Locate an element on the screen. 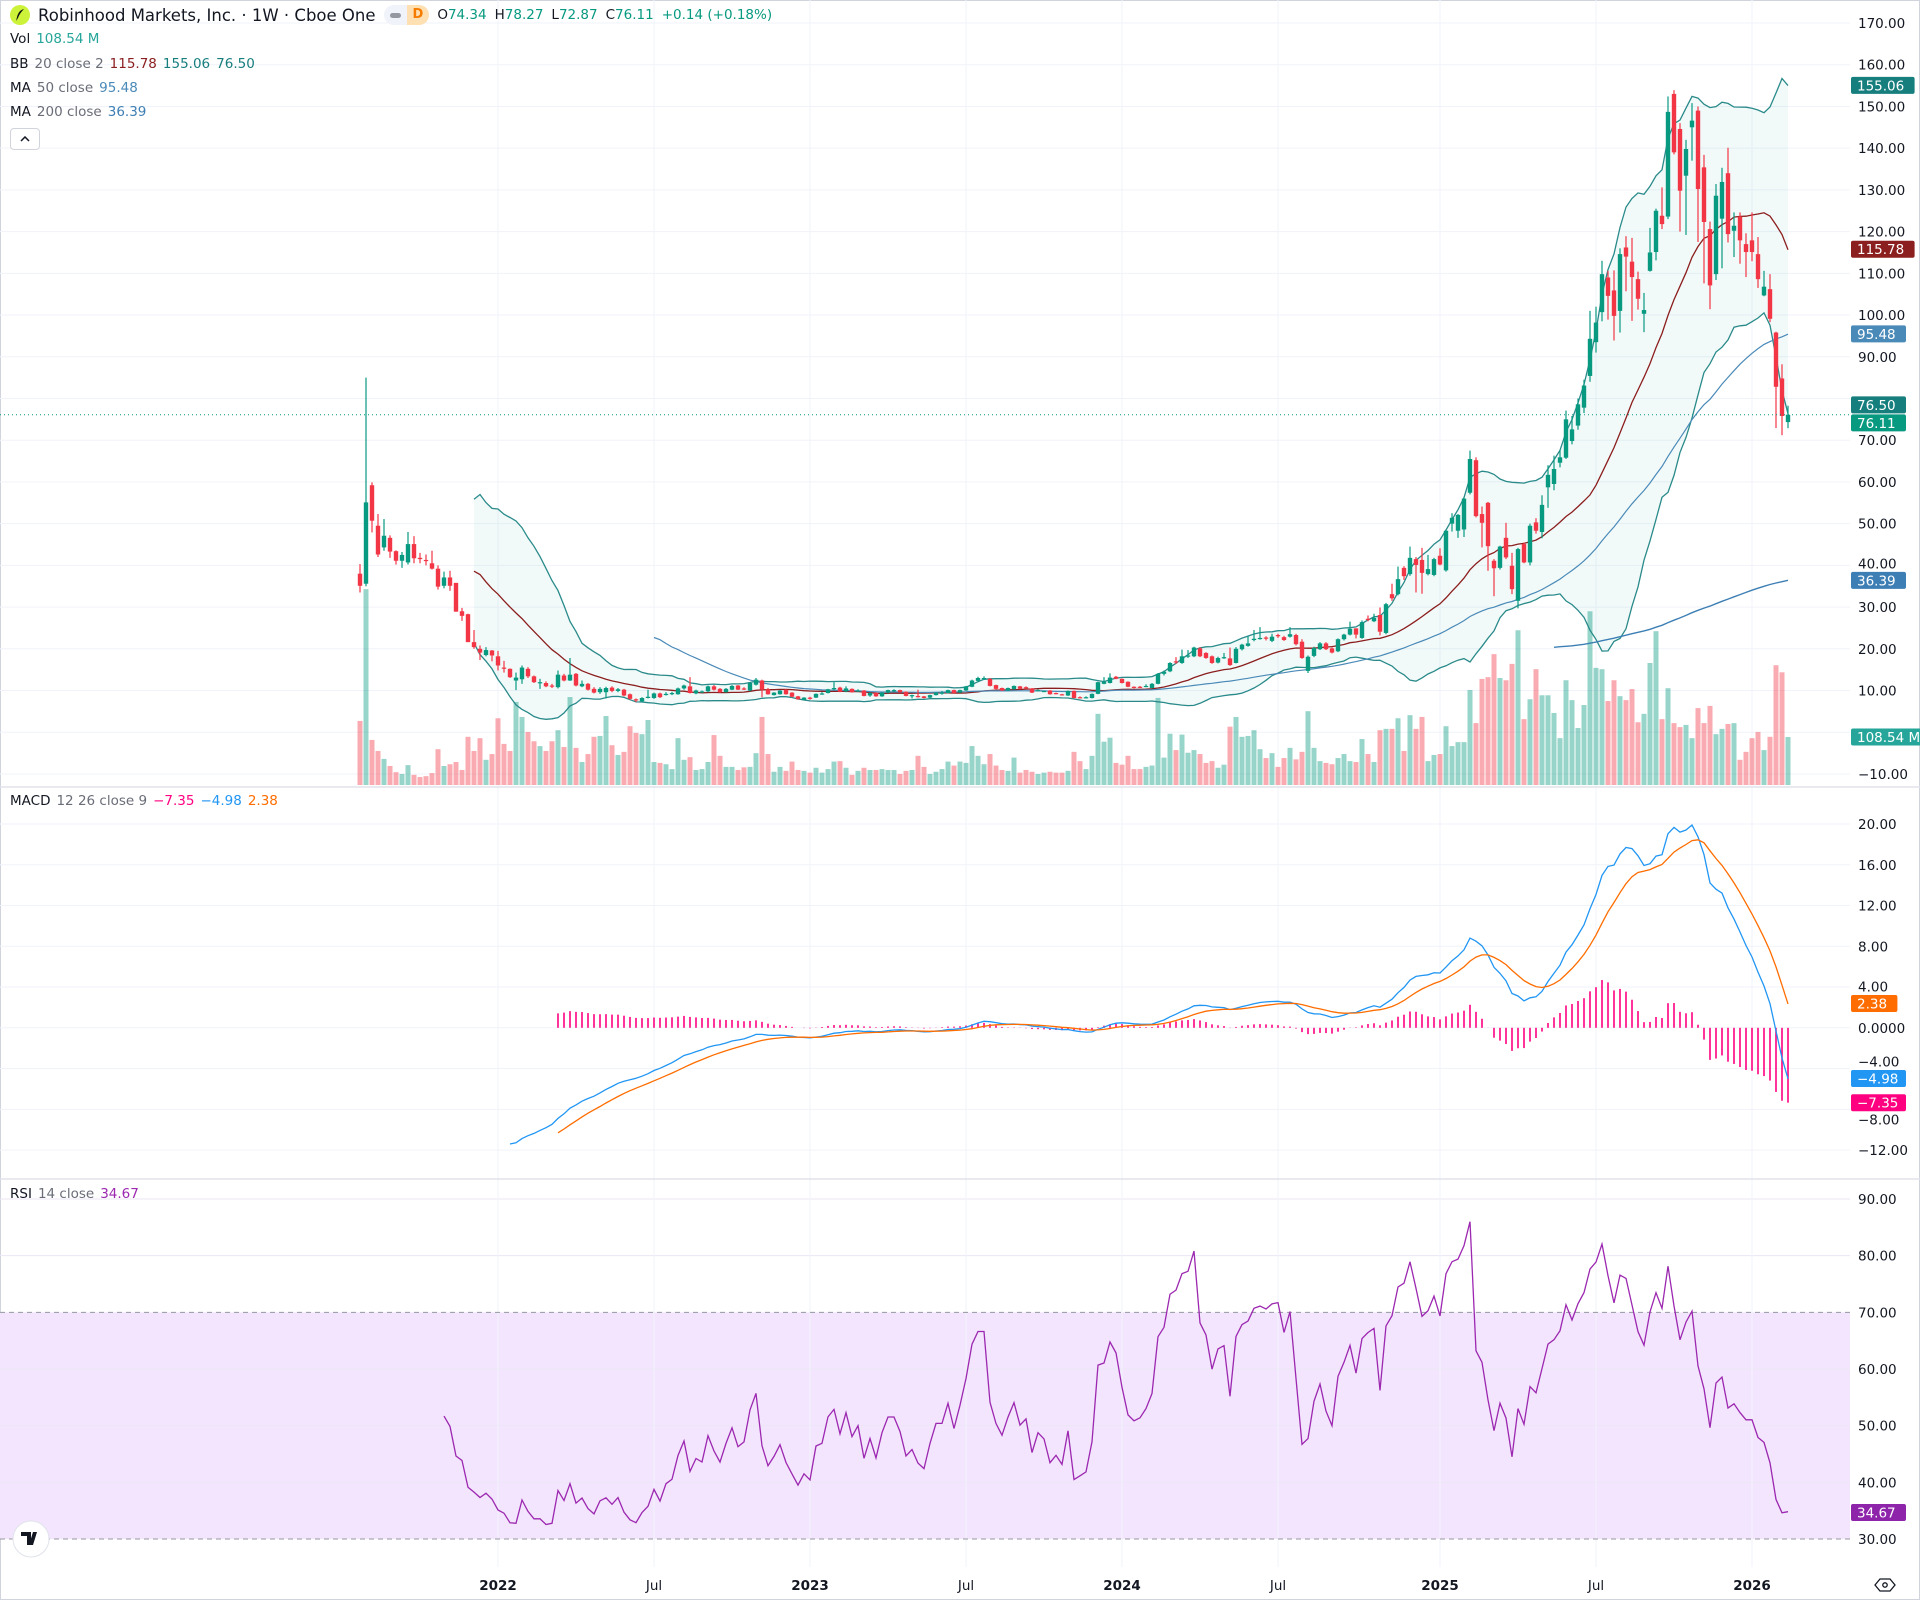 This screenshot has width=1920, height=1600. macd-legend: MACD 12 26 close 9 −7.35 −4.98 2.38 is located at coordinates (144, 801).